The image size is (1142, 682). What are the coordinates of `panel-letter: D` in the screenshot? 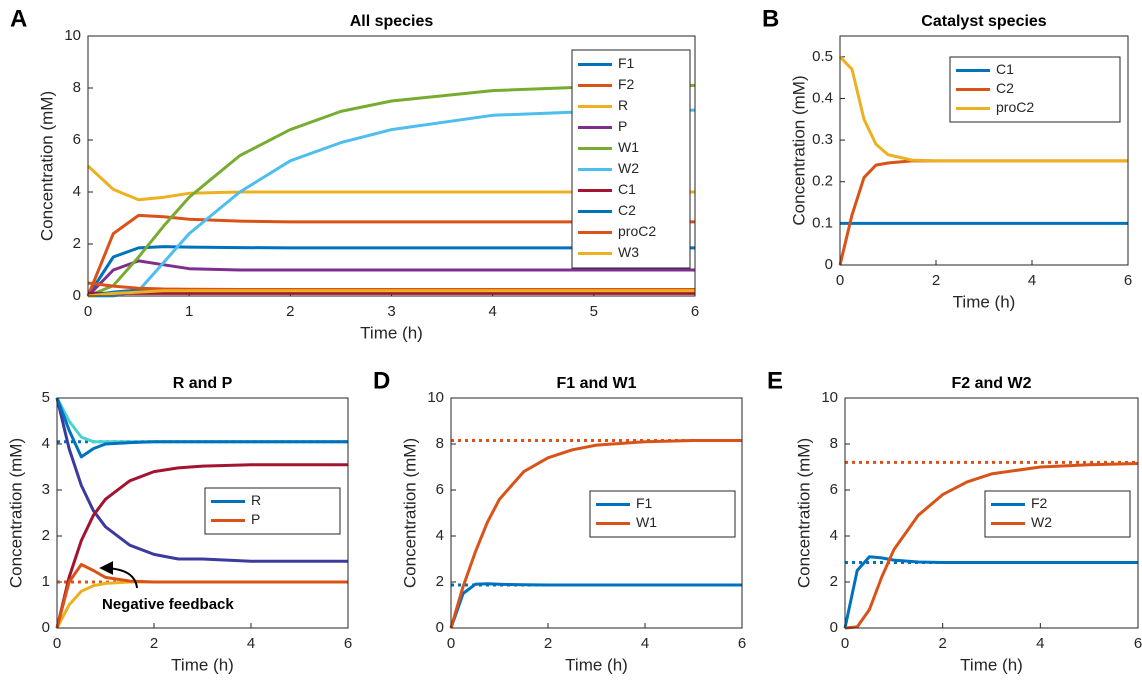 It's located at (381, 380).